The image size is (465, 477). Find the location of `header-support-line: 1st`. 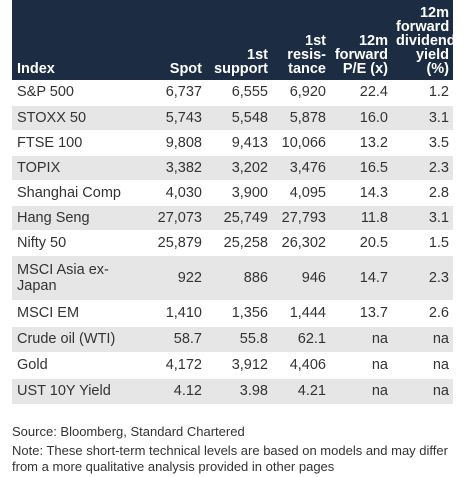

header-support-line: 1st is located at coordinates (257, 55).